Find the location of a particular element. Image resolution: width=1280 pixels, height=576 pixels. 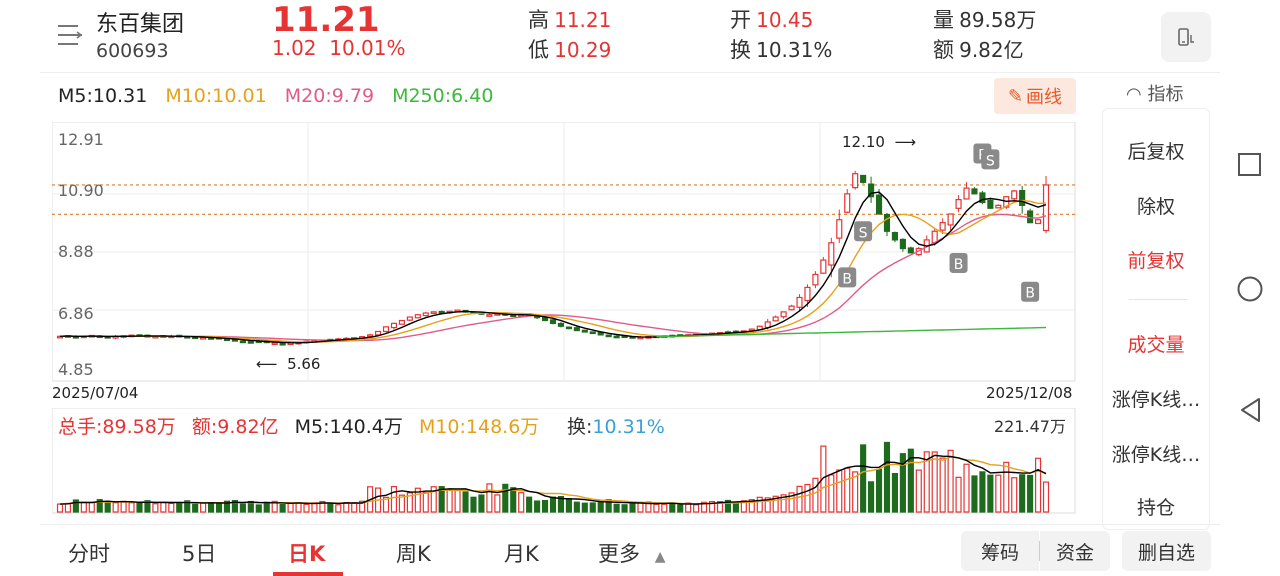

side-item-qfq: 前复权 is located at coordinates (1156, 261).